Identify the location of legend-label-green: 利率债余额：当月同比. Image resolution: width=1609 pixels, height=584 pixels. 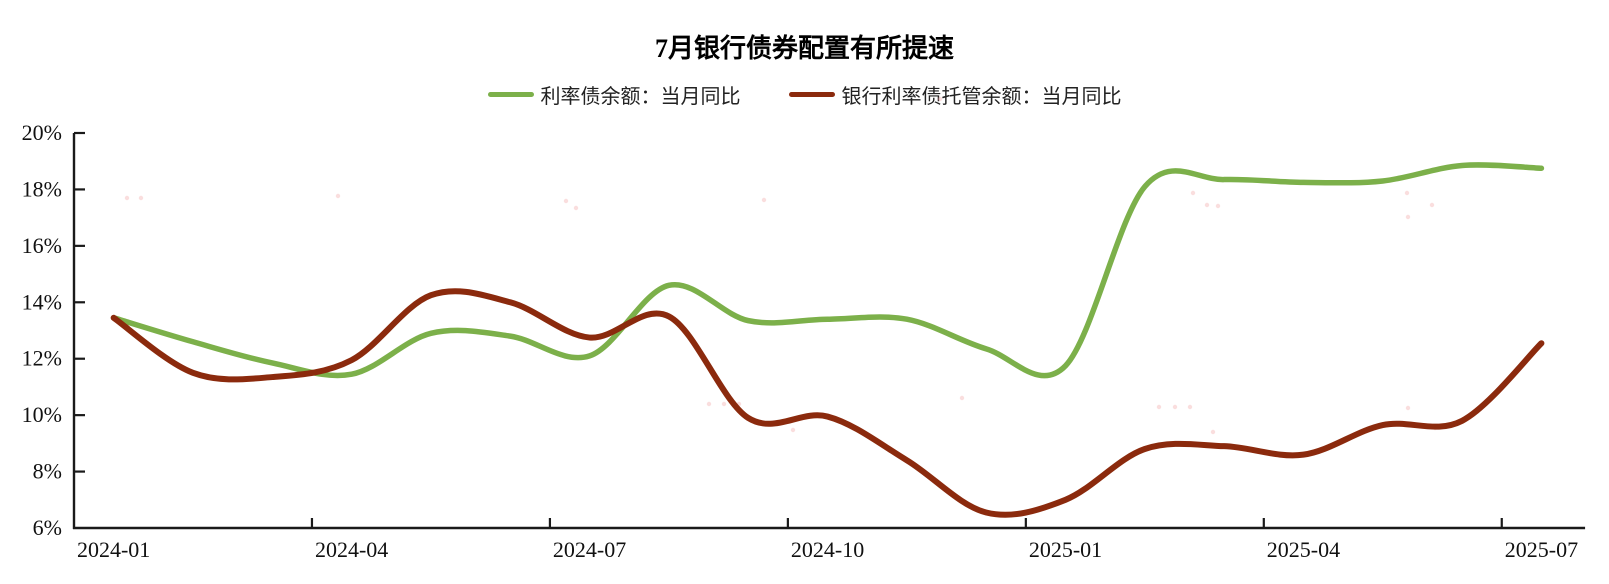
(640, 97).